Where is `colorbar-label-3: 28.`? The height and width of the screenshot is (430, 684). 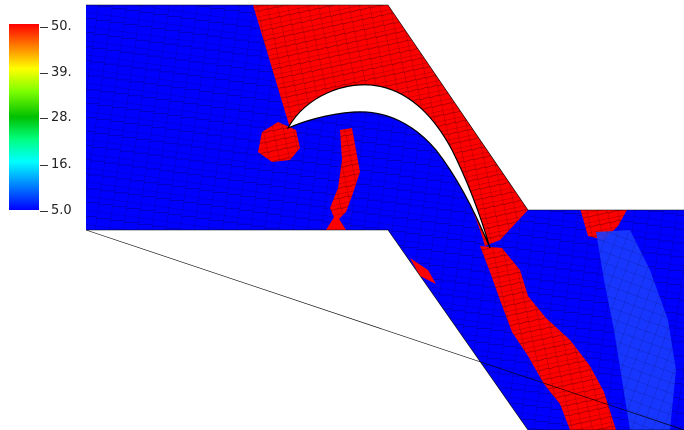 colorbar-label-3: 28. is located at coordinates (61, 117).